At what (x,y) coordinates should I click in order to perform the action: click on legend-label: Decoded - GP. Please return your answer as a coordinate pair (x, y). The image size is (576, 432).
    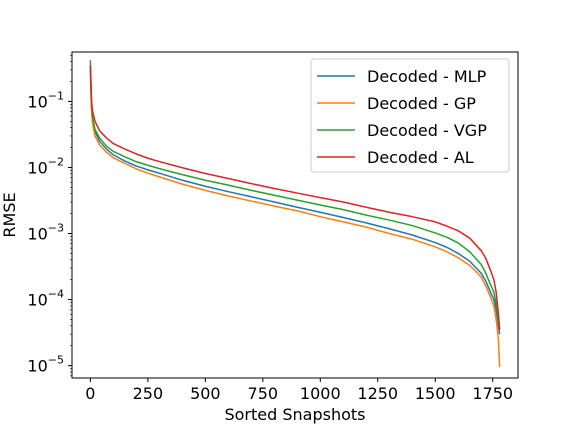
    Looking at the image, I should click on (421, 103).